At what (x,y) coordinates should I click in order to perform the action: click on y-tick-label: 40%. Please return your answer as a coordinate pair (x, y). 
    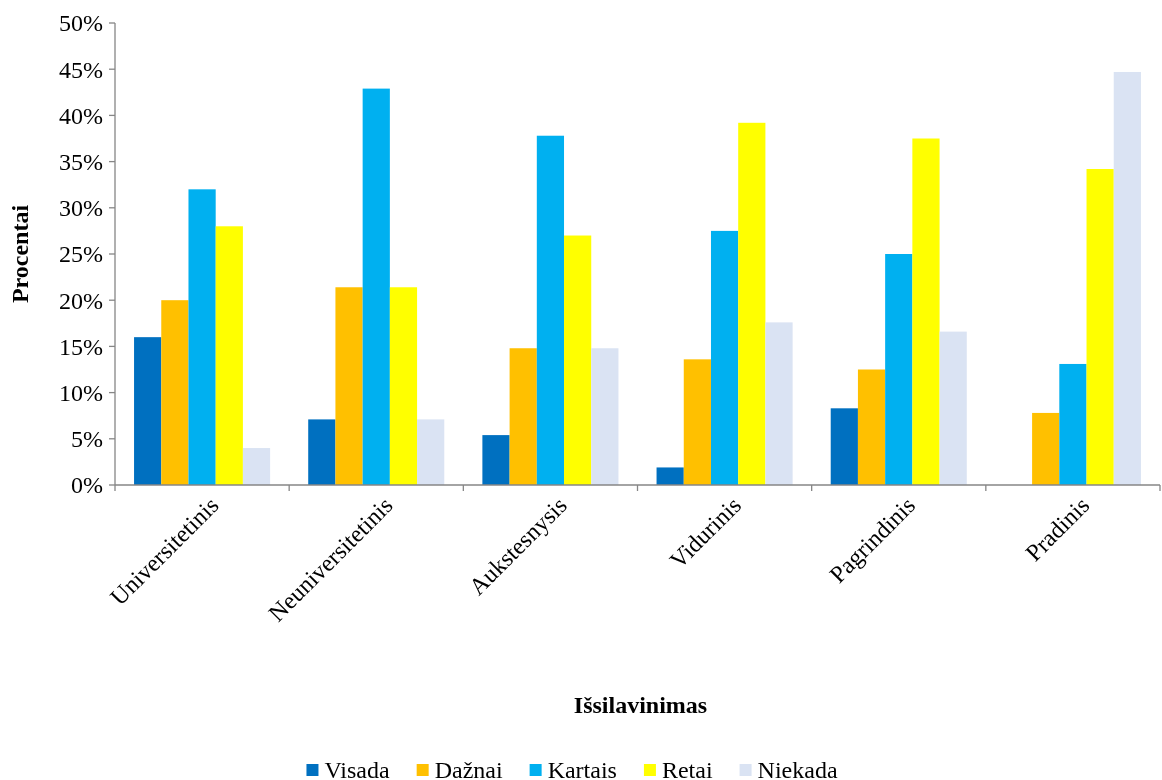
    Looking at the image, I should click on (81, 115).